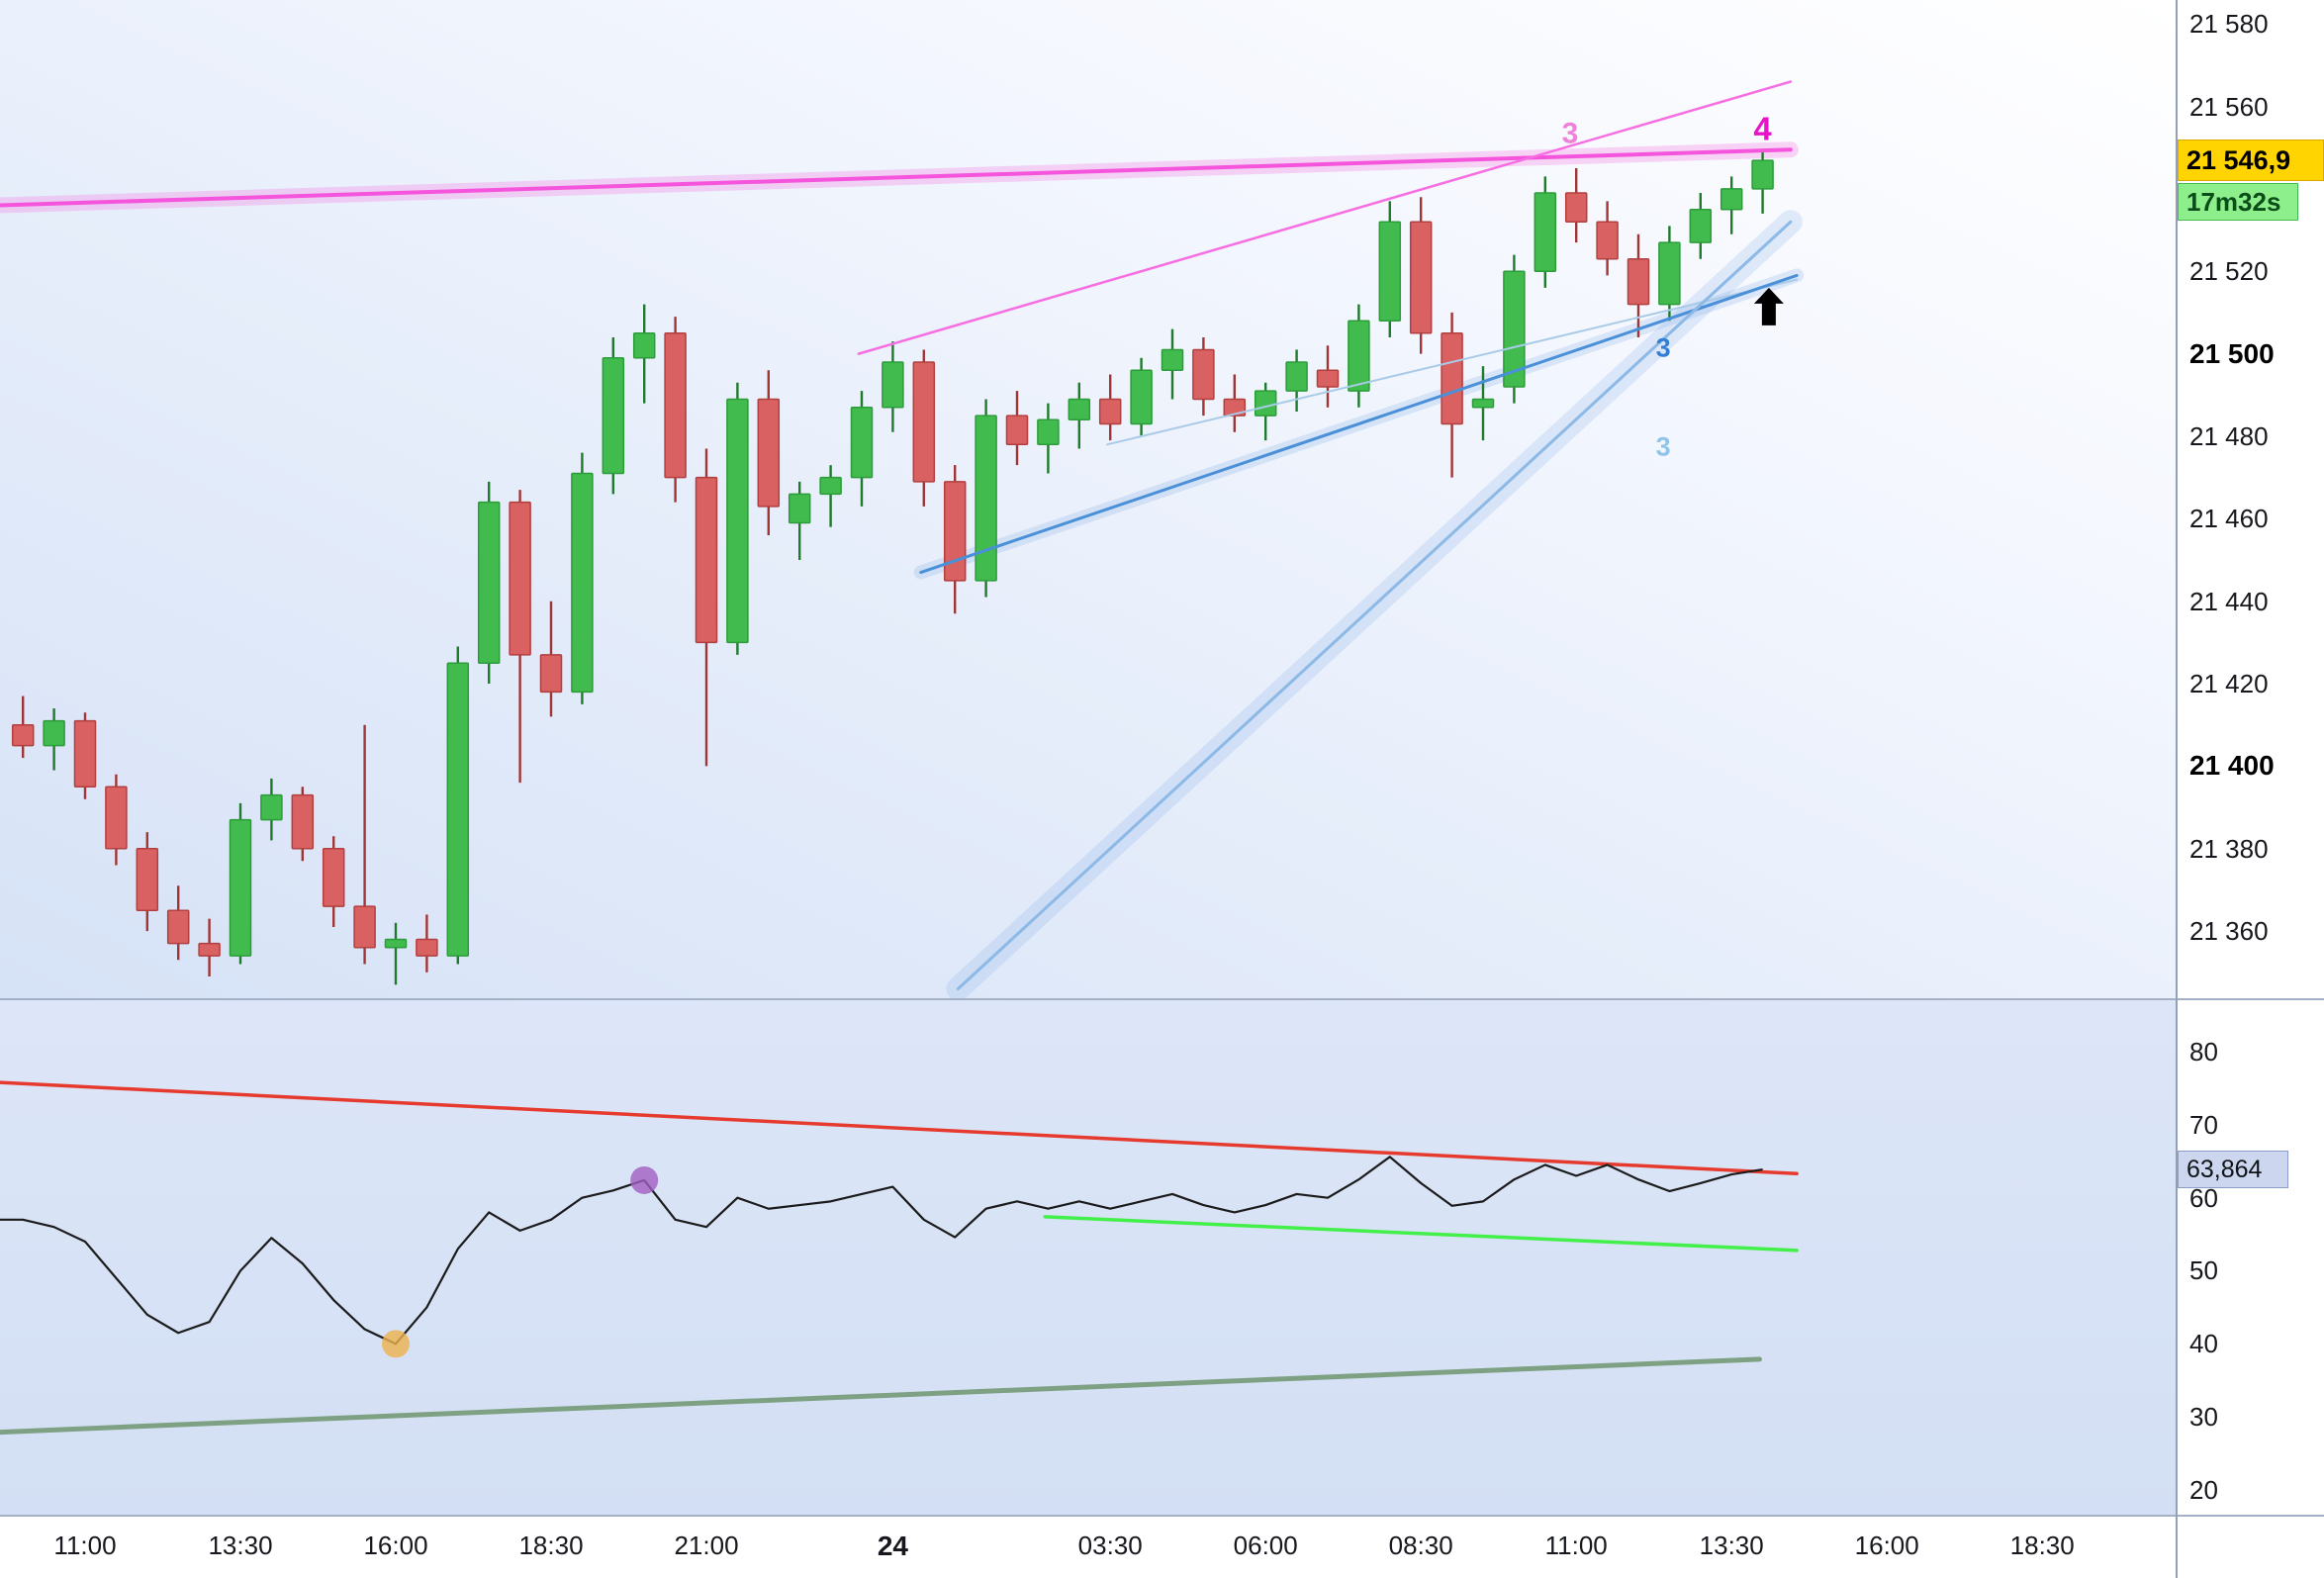 The width and height of the screenshot is (2324, 1578). I want to click on indicator-value: 63,864, so click(2224, 1169).